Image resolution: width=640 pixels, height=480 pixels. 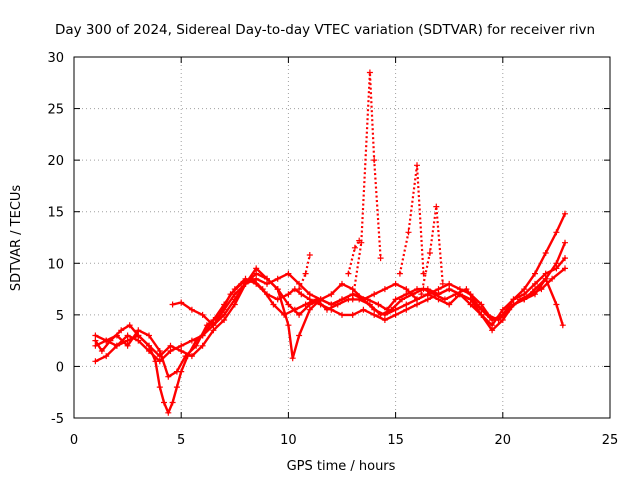 I want to click on y-tick-label: 20, so click(x=55, y=161).